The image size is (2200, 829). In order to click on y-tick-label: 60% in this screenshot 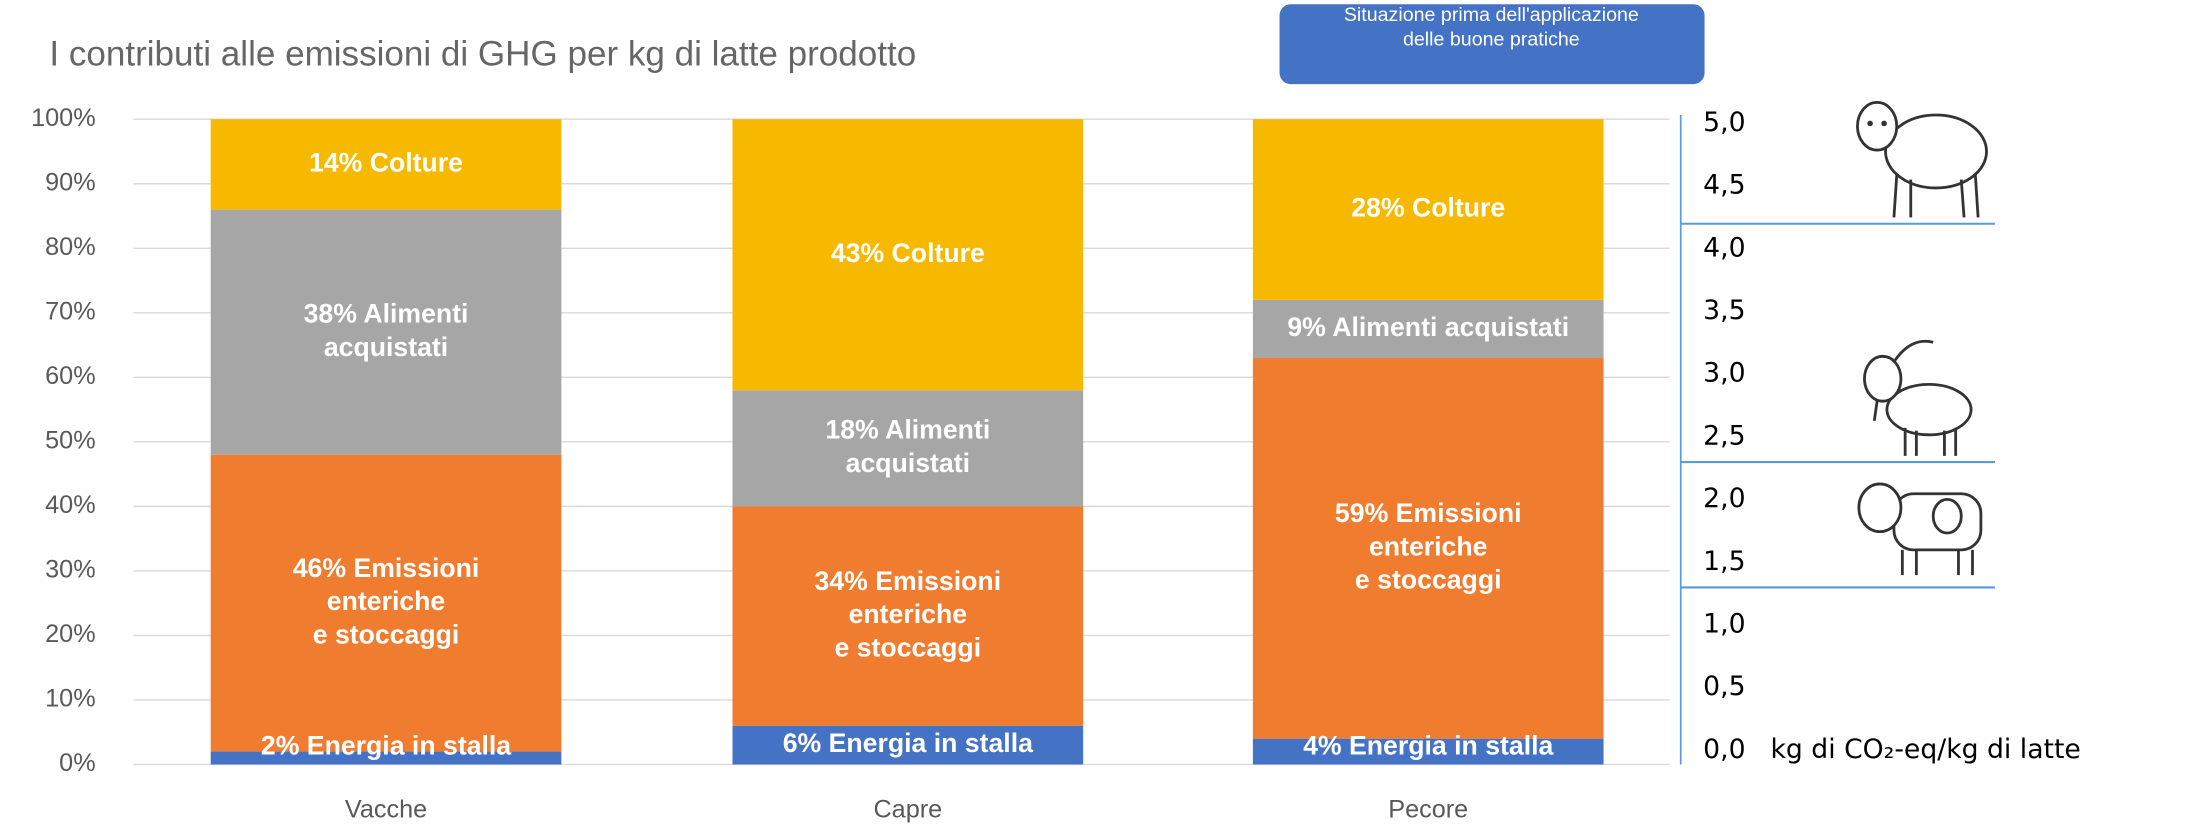, I will do `click(70, 376)`.